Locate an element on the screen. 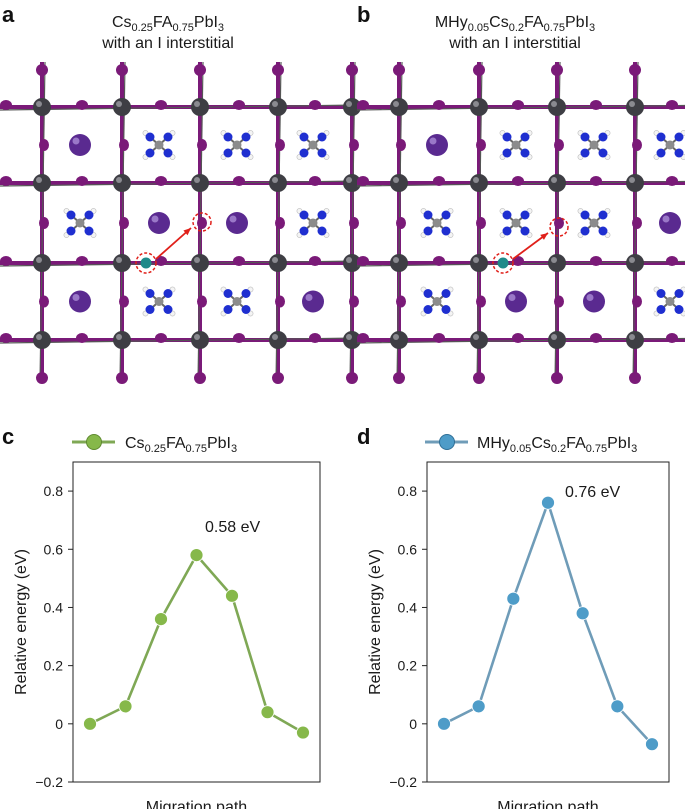 This screenshot has width=685, height=809. barrier-annotation: 0.76 eV is located at coordinates (592, 492).